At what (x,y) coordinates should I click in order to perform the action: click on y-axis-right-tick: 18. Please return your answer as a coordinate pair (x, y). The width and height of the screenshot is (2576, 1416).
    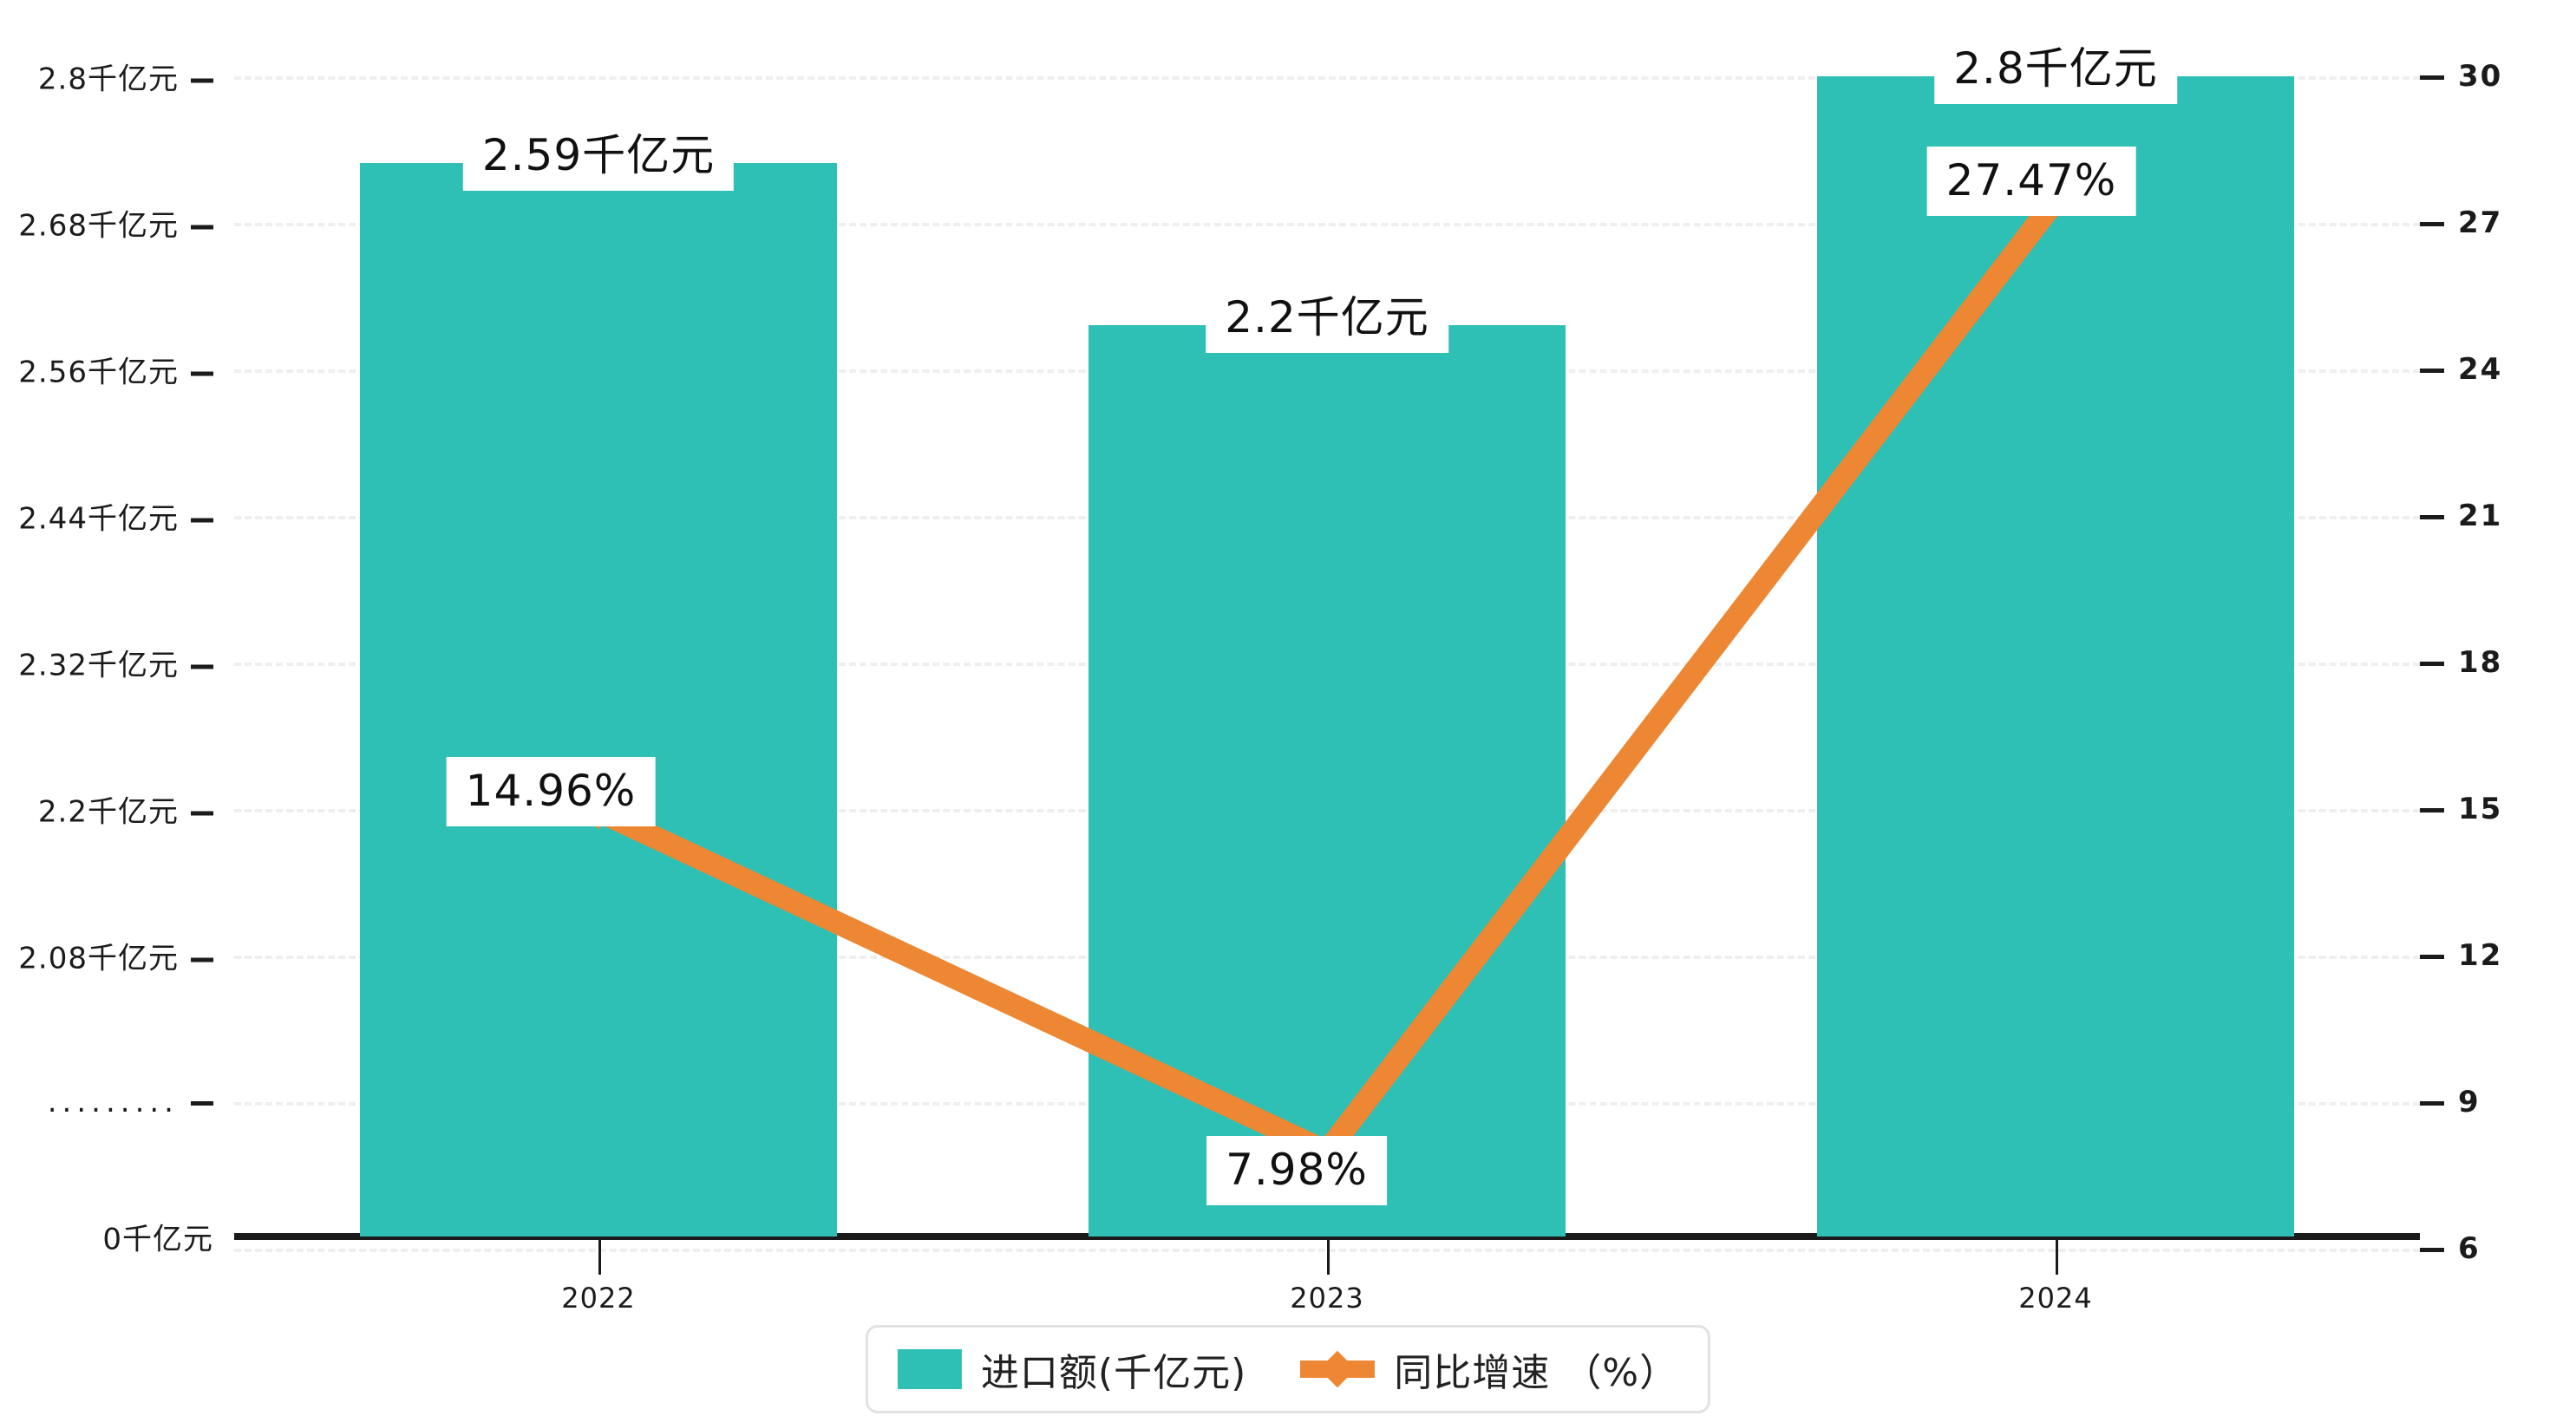
    Looking at the image, I should click on (2461, 663).